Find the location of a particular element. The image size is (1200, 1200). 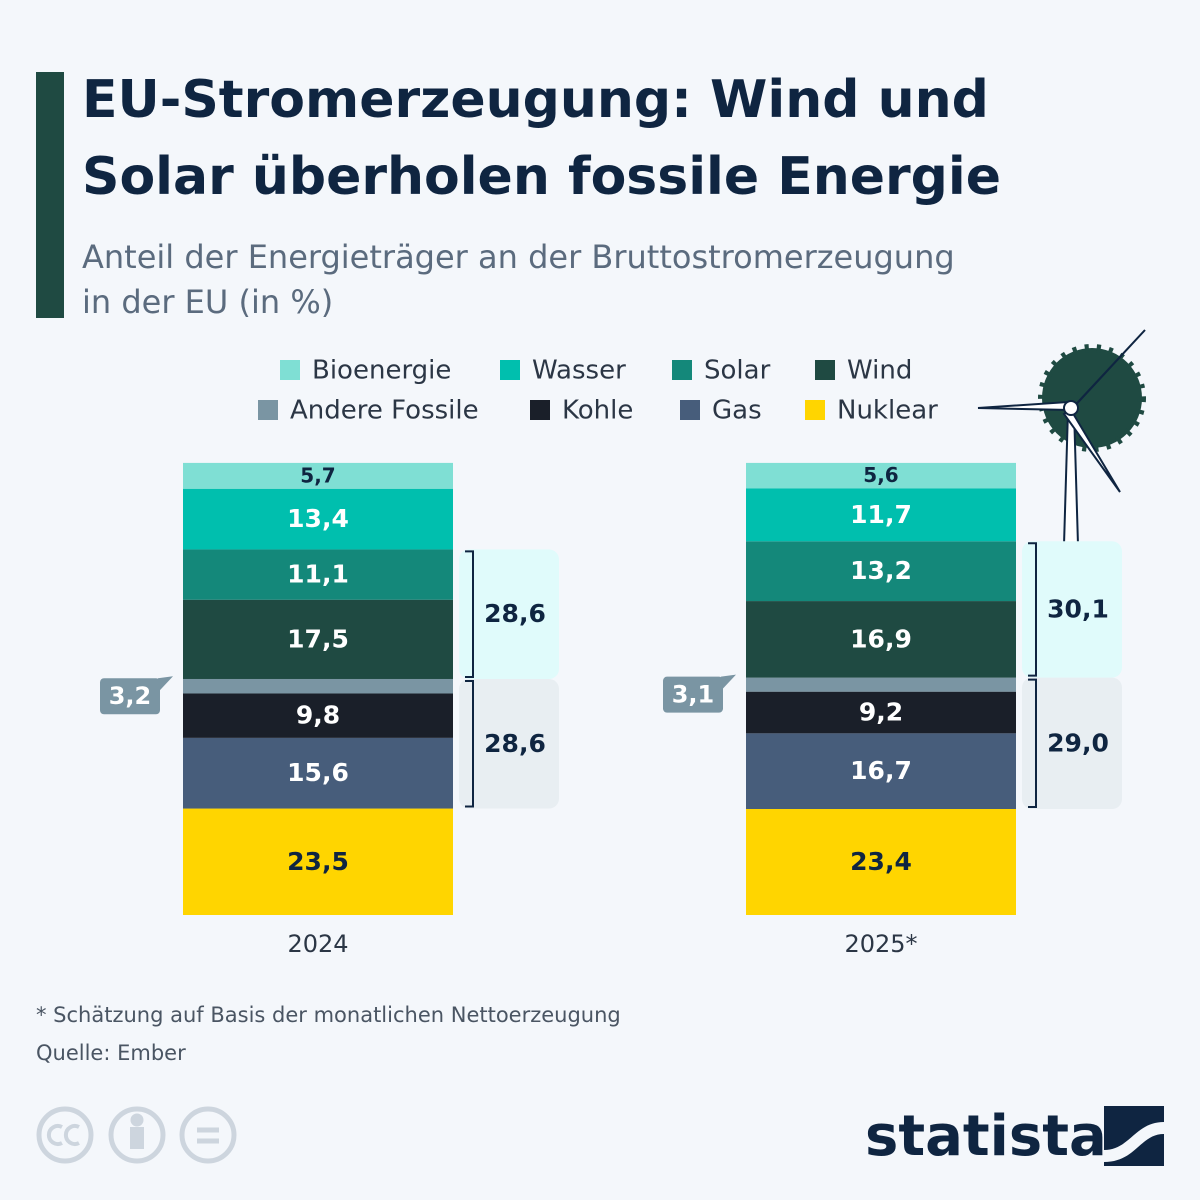

chart-title: EU-Stromerzeugung: Wind und is located at coordinates (535, 100).